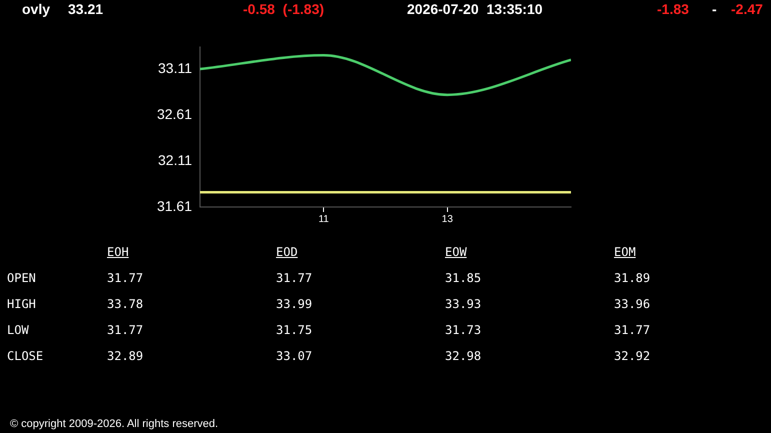 This screenshot has height=433, width=771. I want to click on text: 33.93, so click(463, 304).